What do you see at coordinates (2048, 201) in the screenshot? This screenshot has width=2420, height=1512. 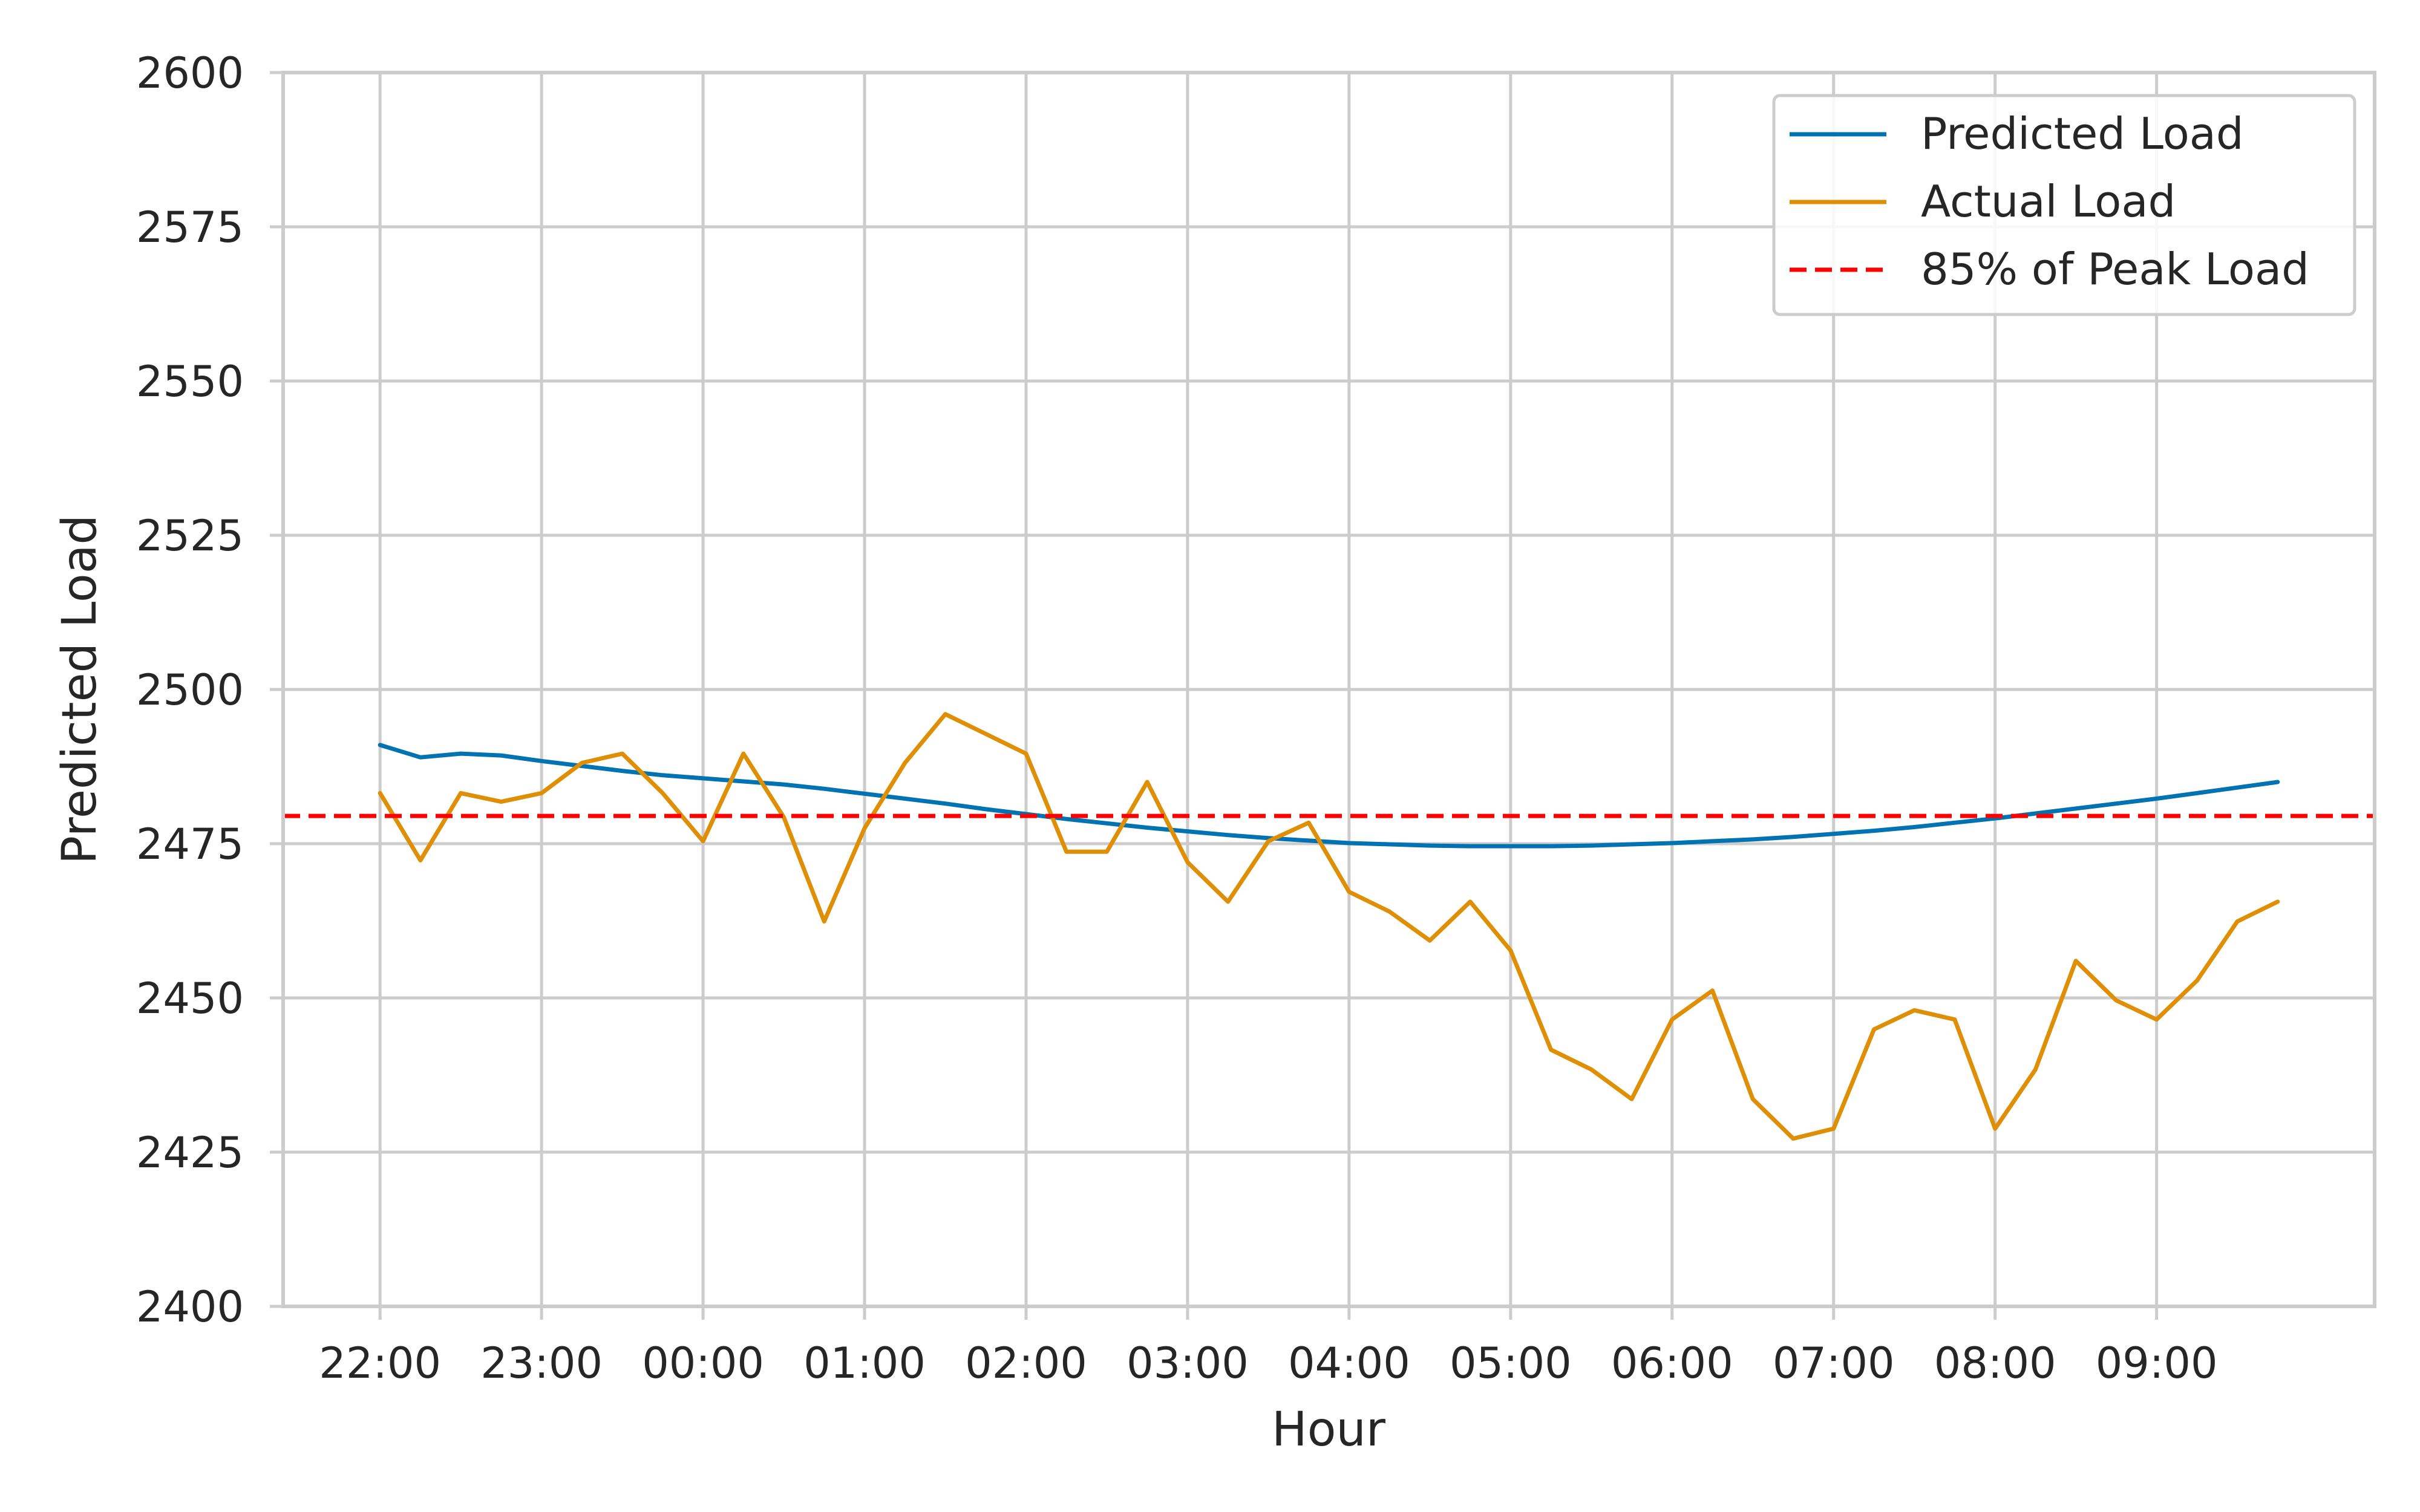 I see `legend-label-actual-load: Actual Load` at bounding box center [2048, 201].